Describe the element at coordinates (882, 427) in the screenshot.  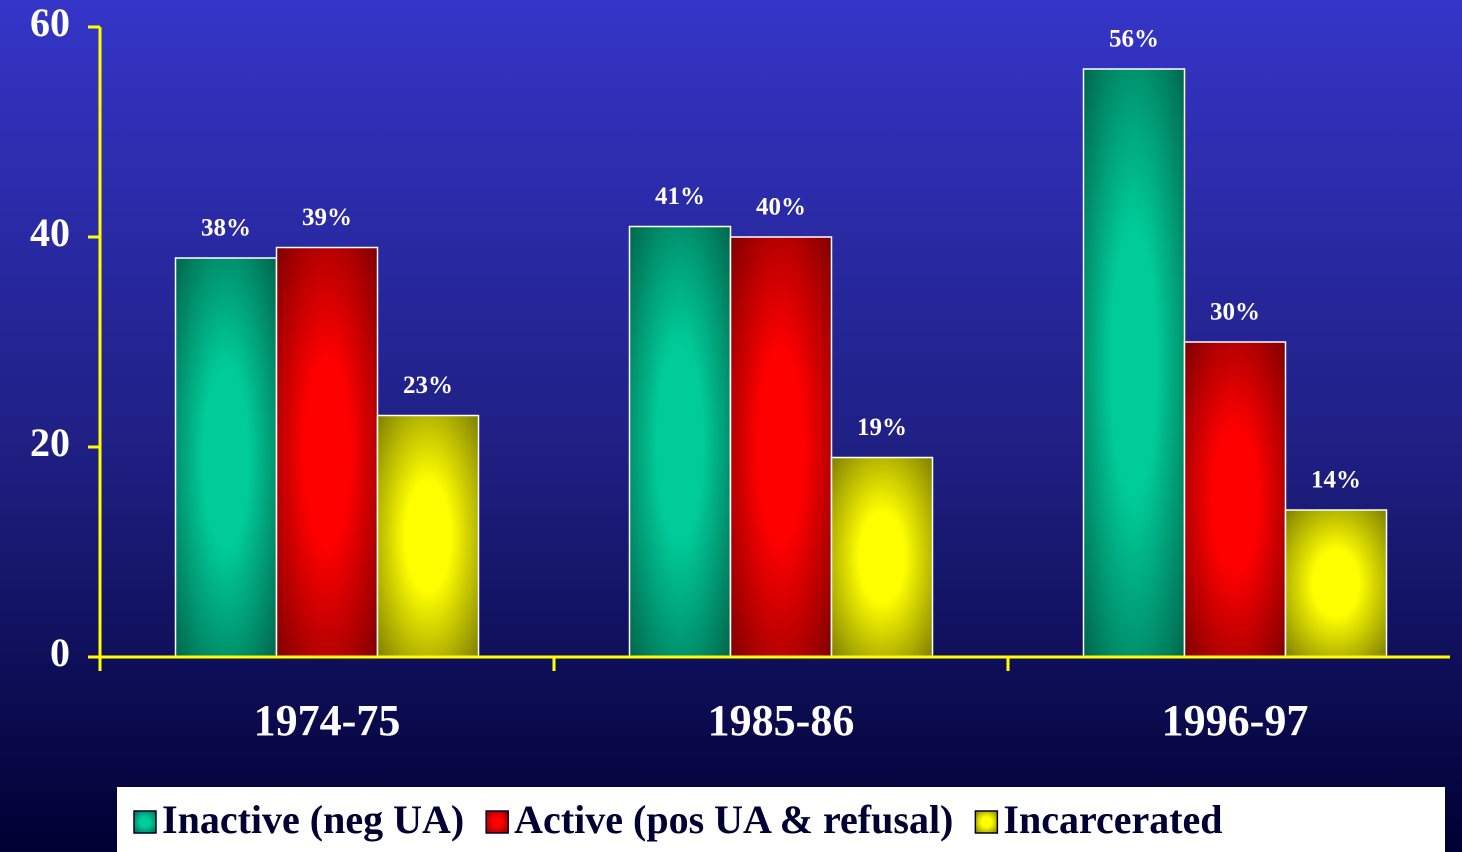
I see `value-label: 19%` at that location.